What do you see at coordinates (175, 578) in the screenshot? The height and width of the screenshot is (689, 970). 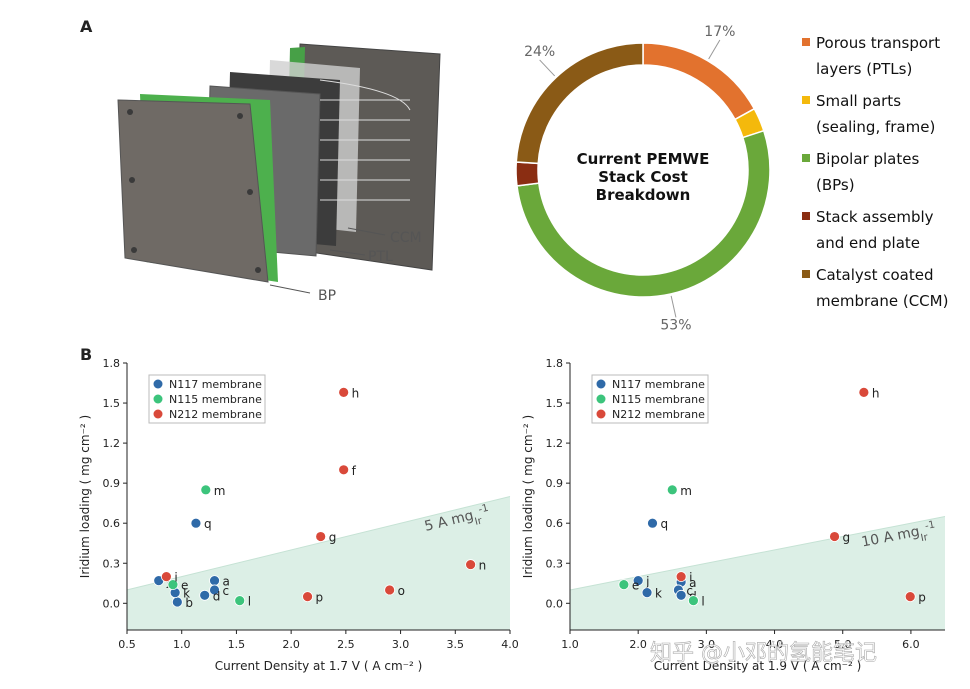 I see `point-label: i` at bounding box center [175, 578].